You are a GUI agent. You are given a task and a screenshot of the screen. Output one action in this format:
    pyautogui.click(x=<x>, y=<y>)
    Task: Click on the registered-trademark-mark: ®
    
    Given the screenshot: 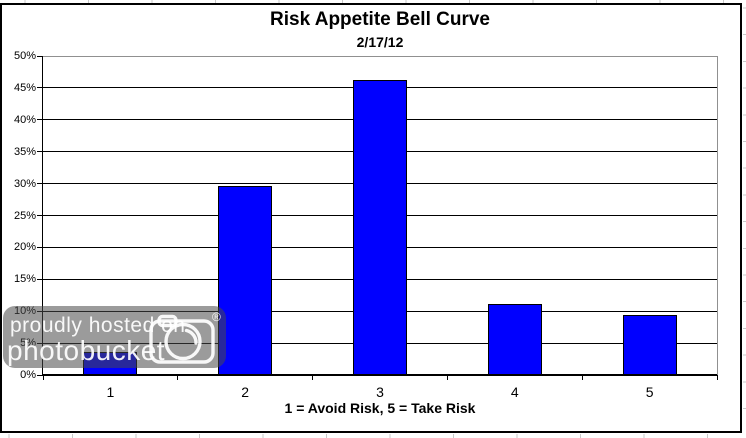 What is the action you would take?
    pyautogui.click(x=216, y=317)
    